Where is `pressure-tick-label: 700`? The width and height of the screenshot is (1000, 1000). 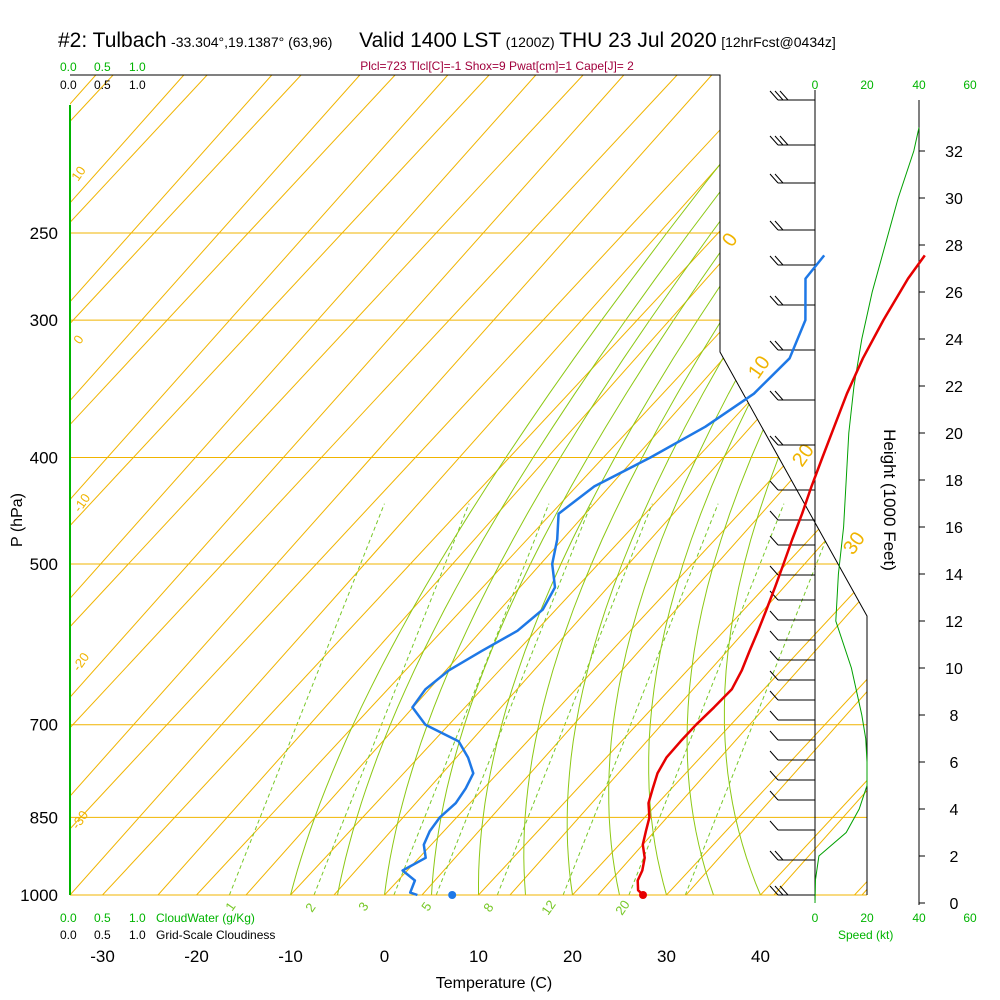 pressure-tick-label: 700 is located at coordinates (44, 725).